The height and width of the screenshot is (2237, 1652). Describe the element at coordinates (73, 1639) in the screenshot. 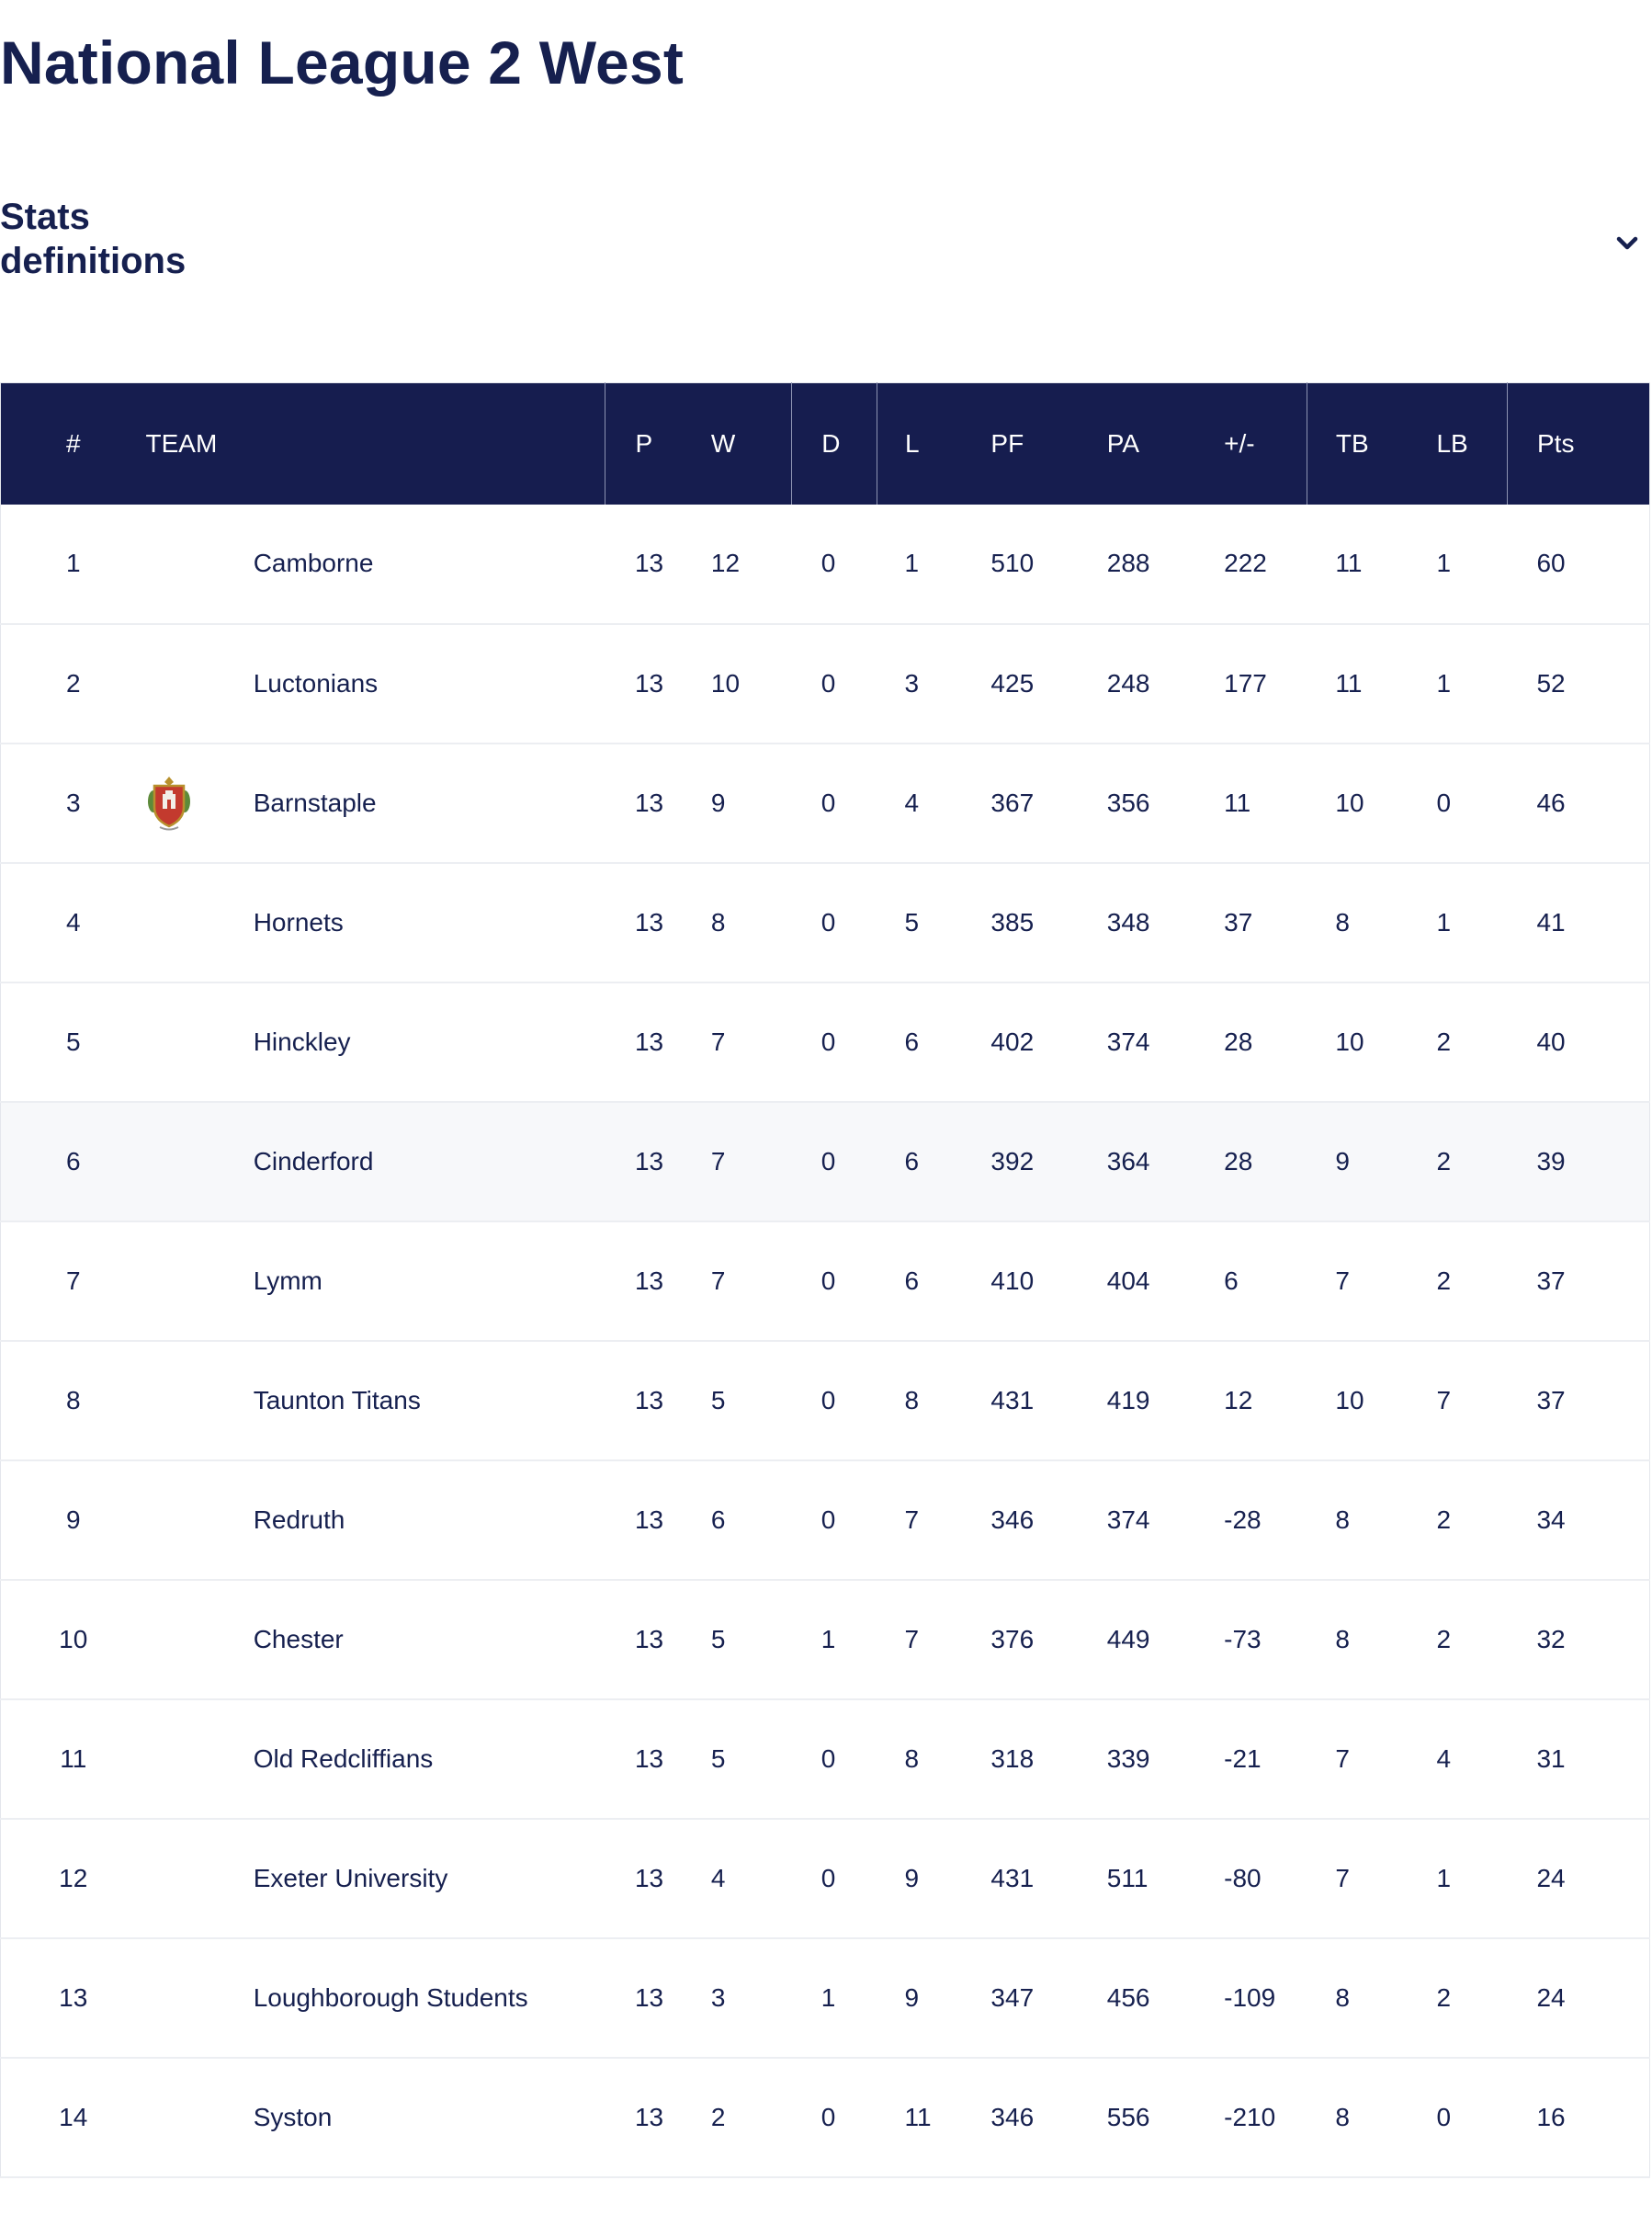

I see `position-cell: 10` at that location.